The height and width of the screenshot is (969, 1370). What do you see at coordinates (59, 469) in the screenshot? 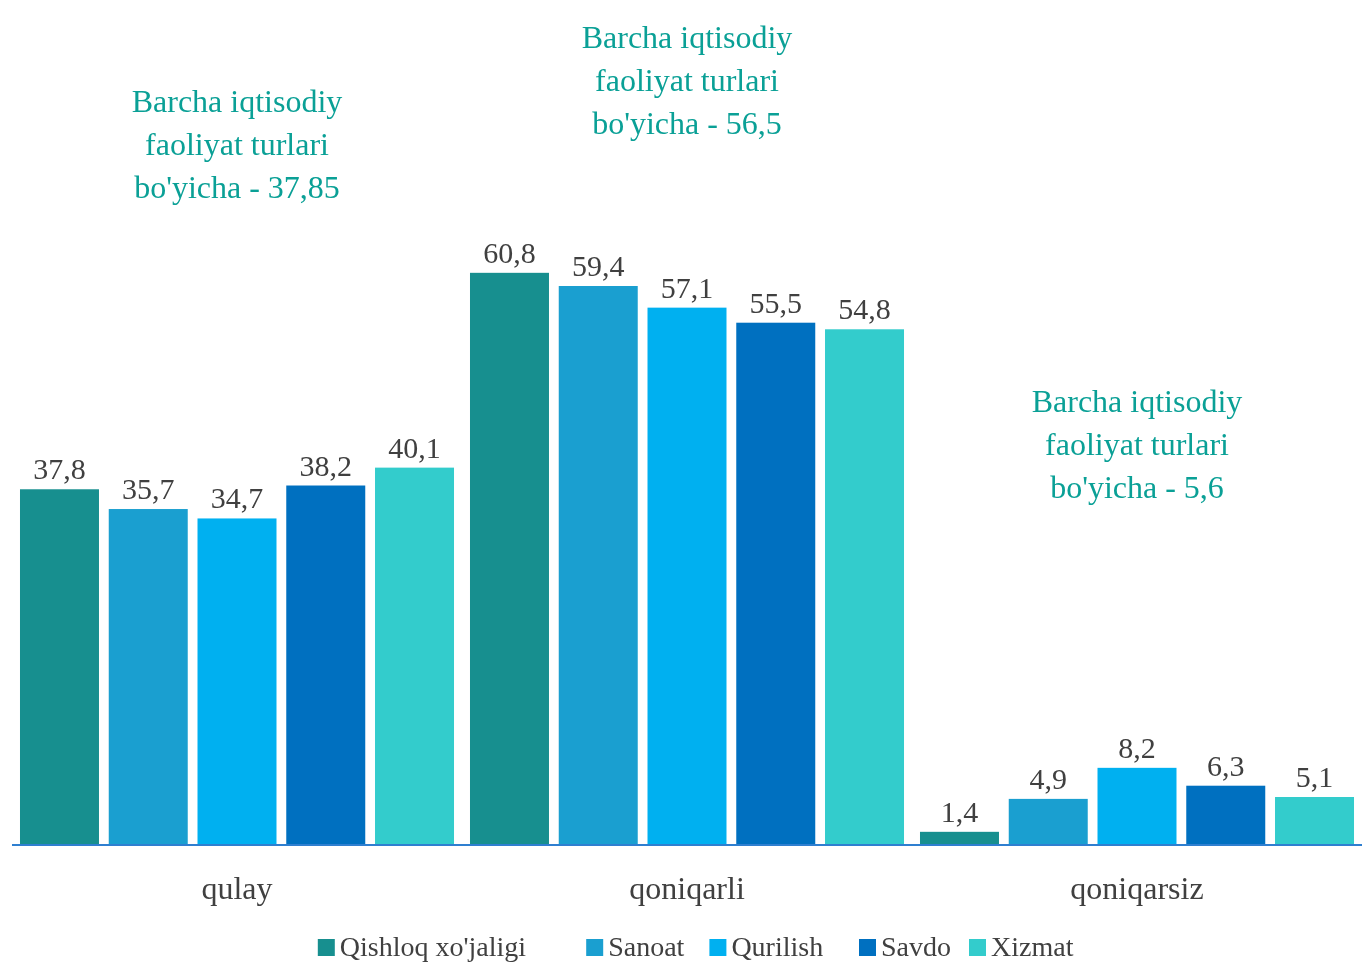
I see `data-label: 37,8` at bounding box center [59, 469].